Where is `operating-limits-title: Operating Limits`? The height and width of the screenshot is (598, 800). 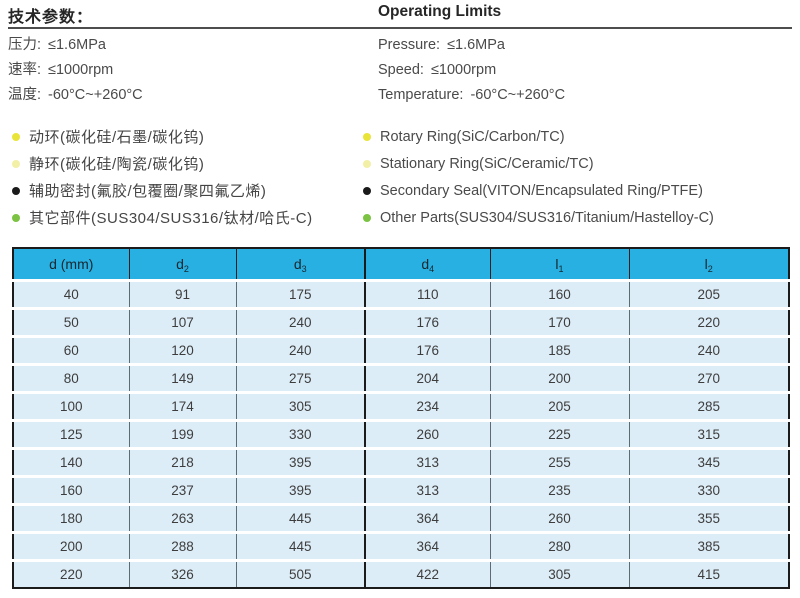
operating-limits-title: Operating Limits is located at coordinates (440, 11).